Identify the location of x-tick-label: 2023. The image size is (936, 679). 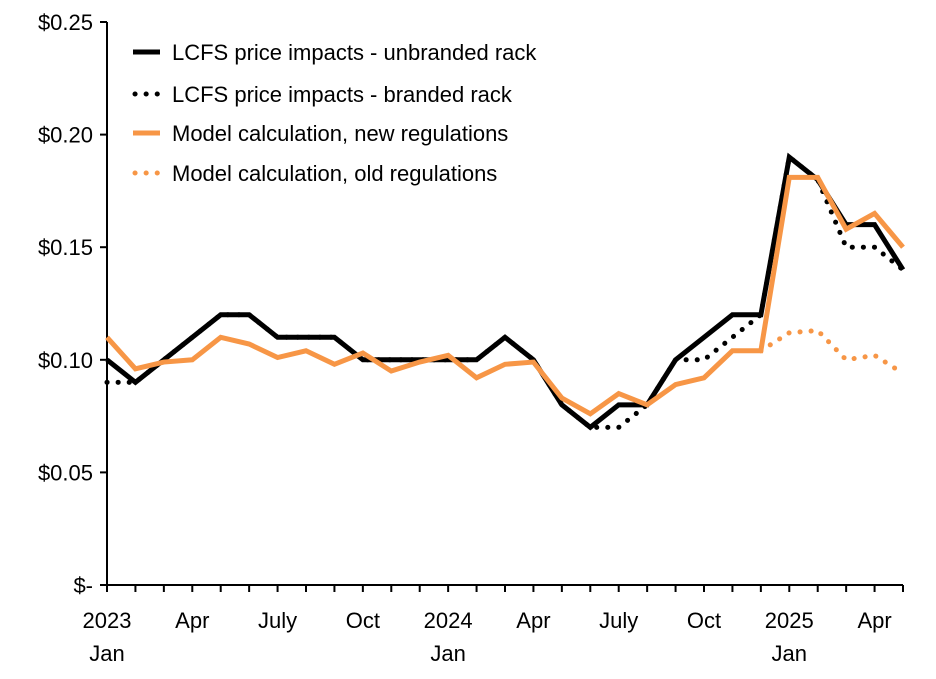
(107, 620).